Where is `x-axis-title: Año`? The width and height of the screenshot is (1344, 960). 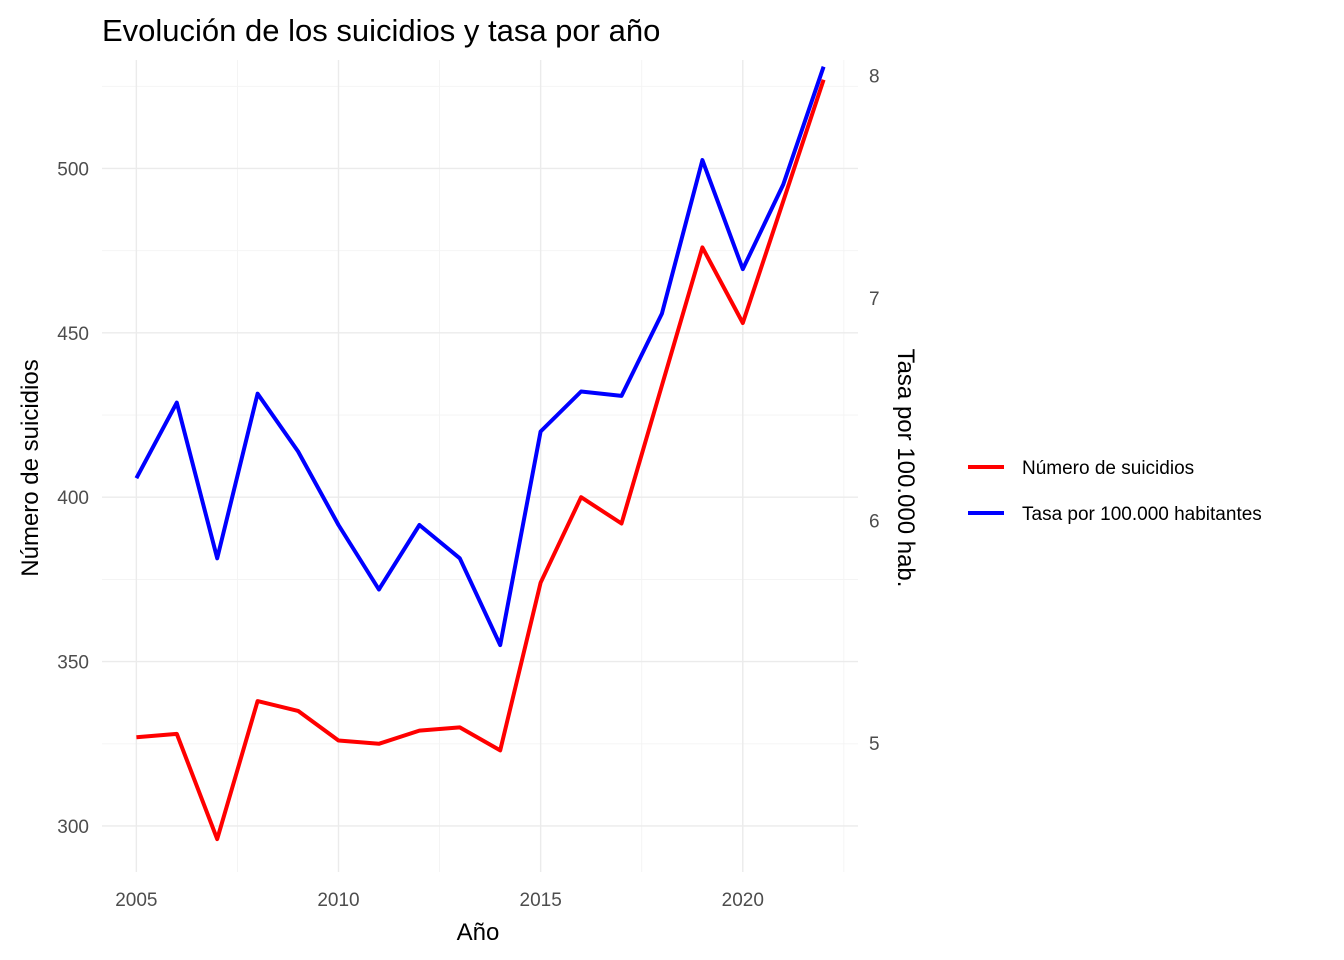
x-axis-title: Año is located at coordinates (478, 932).